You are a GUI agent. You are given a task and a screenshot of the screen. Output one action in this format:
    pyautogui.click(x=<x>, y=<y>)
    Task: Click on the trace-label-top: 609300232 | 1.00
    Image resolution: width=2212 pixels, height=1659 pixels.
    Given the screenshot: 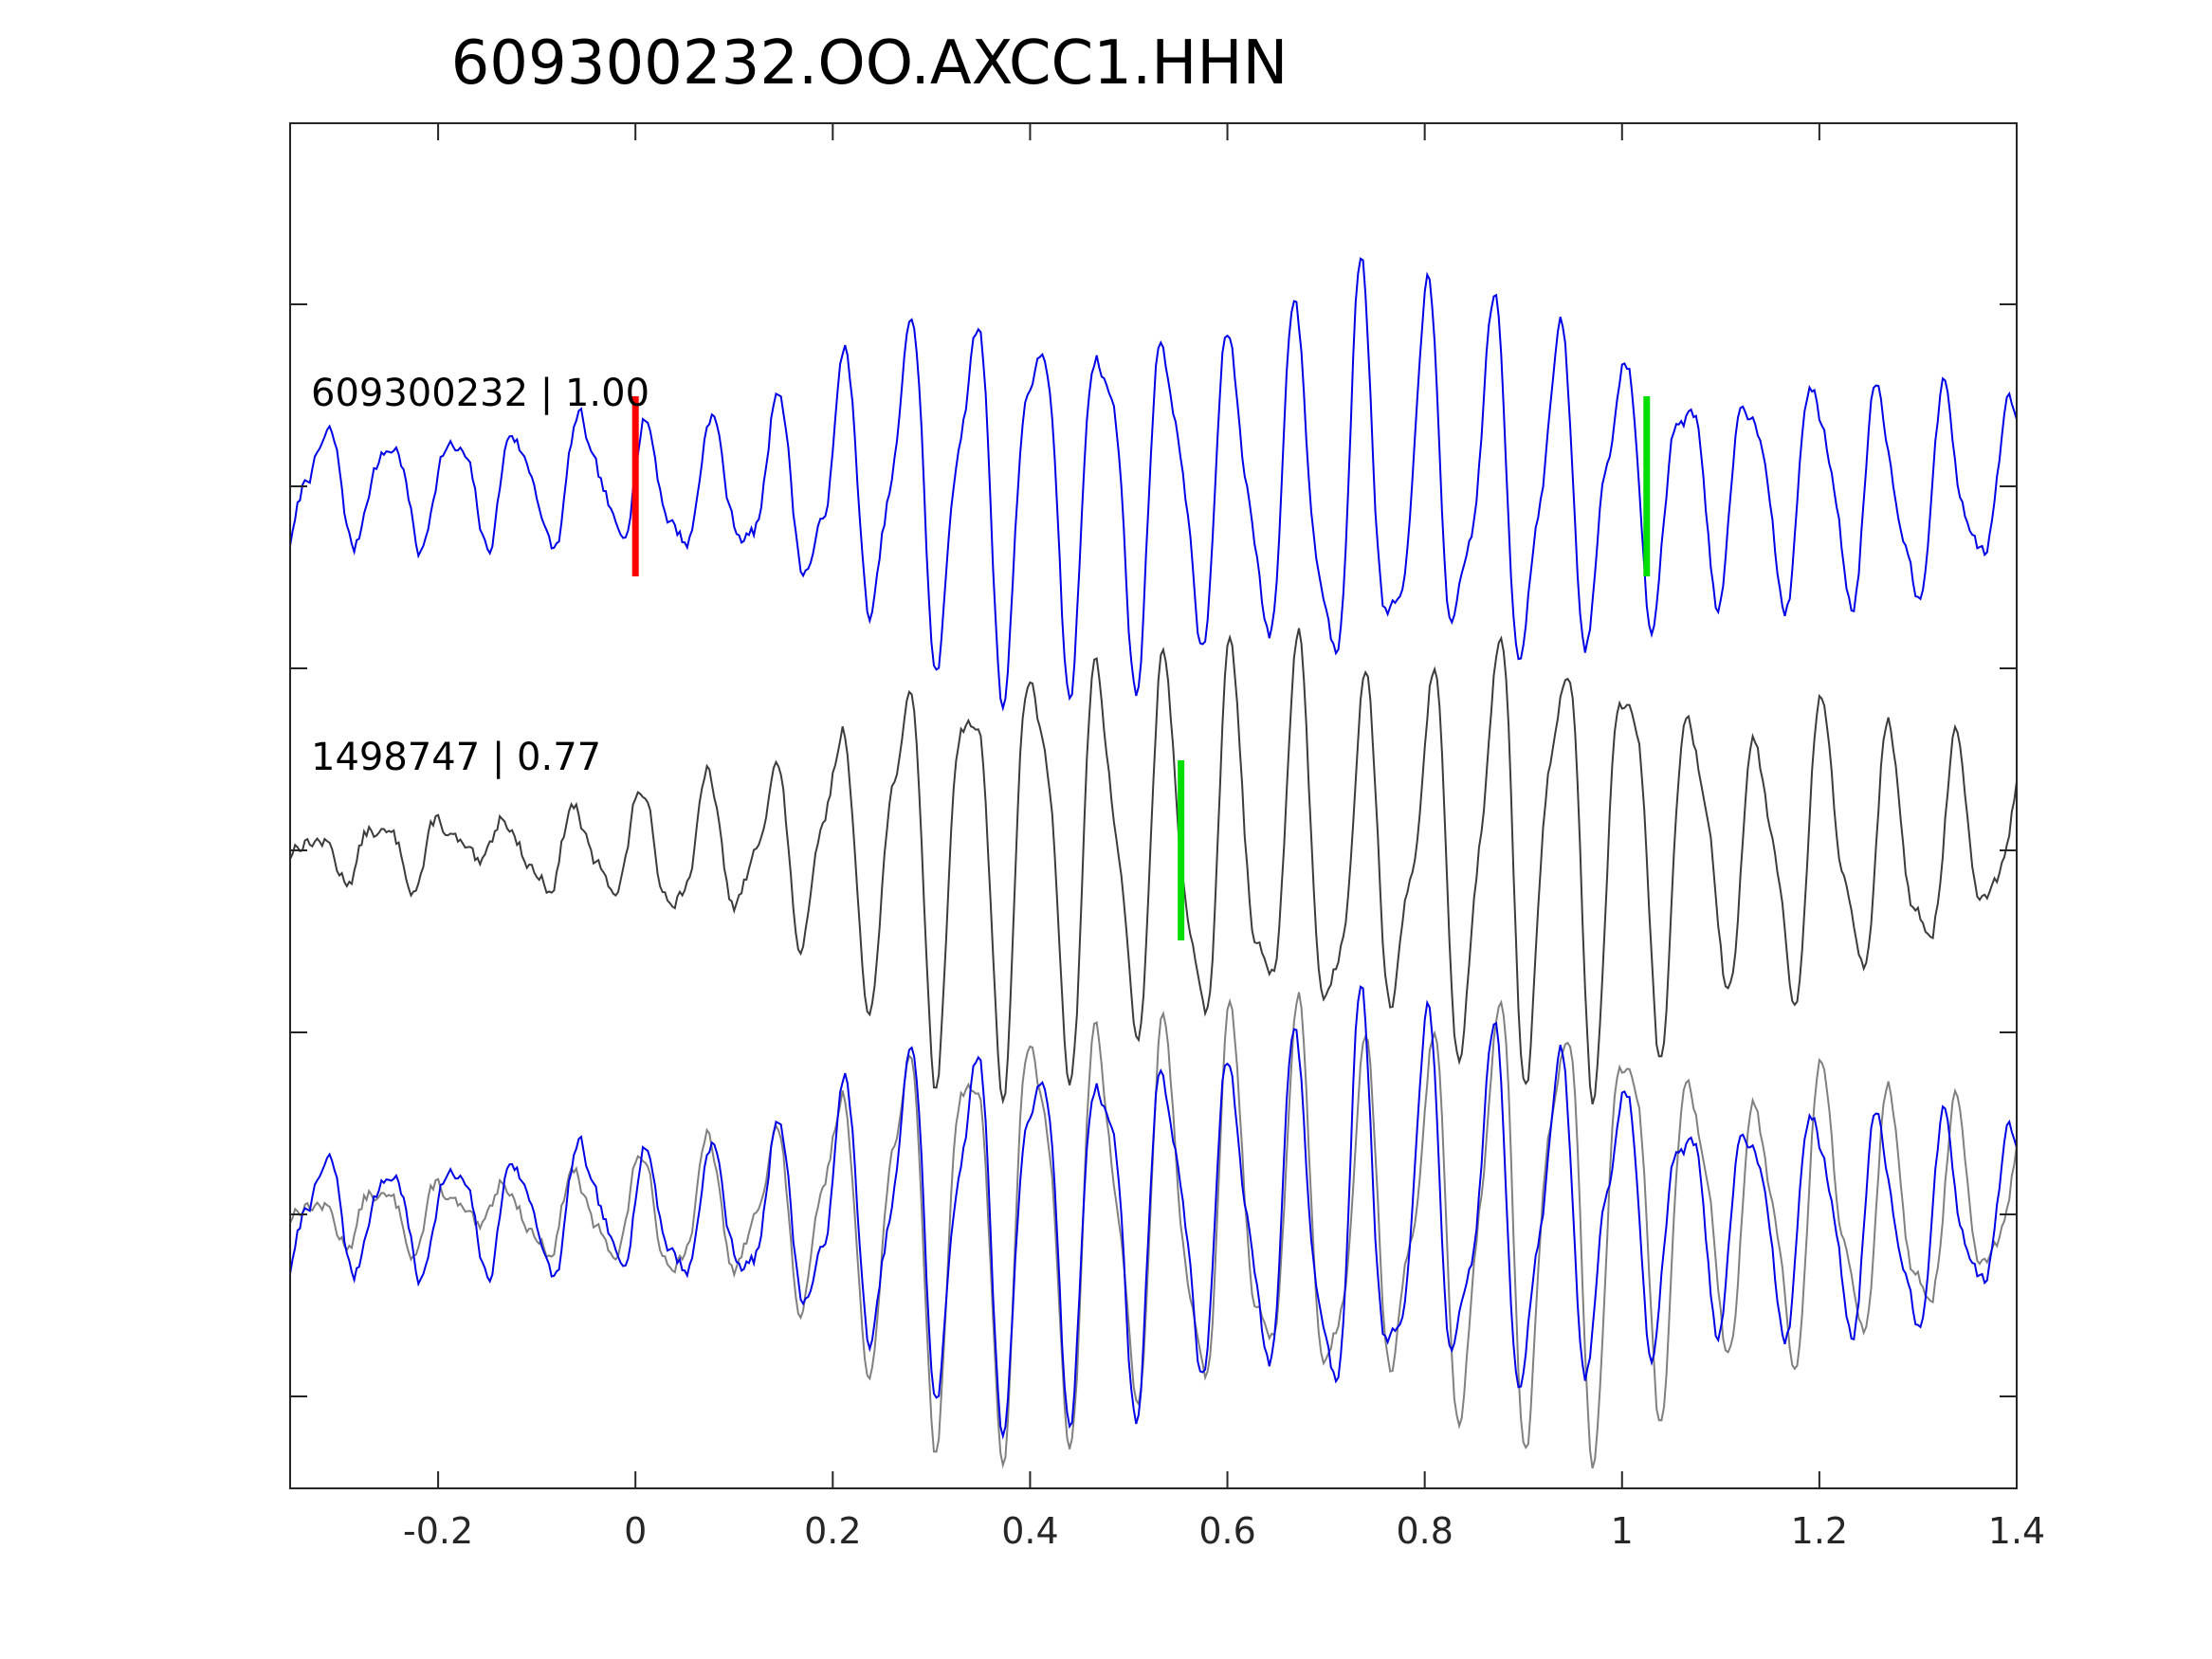 What is the action you would take?
    pyautogui.click(x=480, y=393)
    